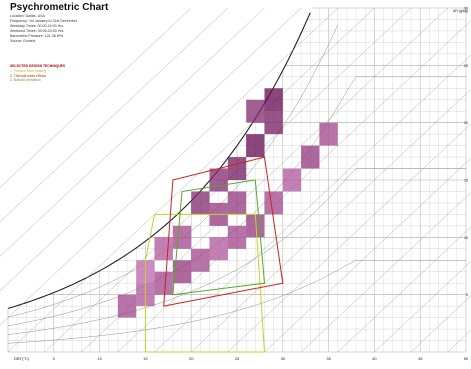  What do you see at coordinates (374, 358) in the screenshot?
I see `x-tick-label: 40` at bounding box center [374, 358].